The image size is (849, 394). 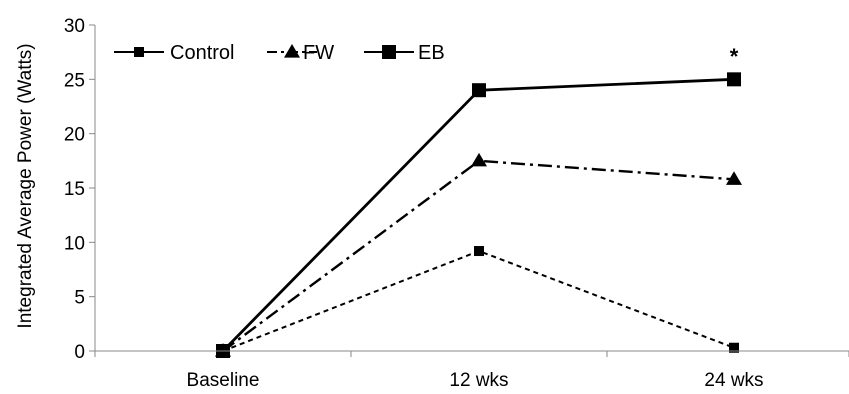 I want to click on y-axis-label: Integrated Average Power (Watts), so click(x=25, y=185).